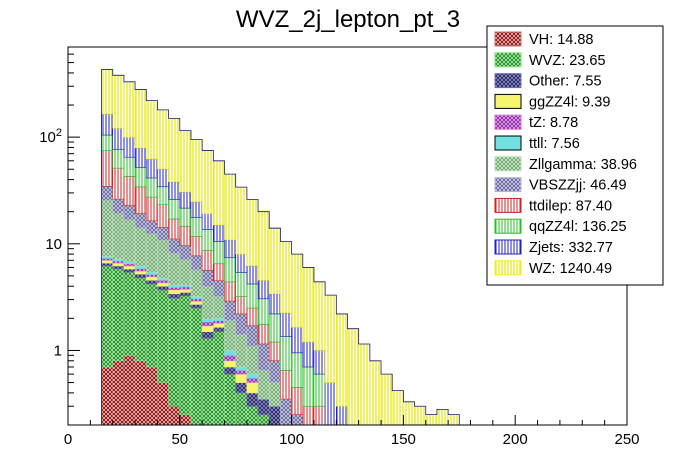  Describe the element at coordinates (561, 40) in the screenshot. I see `legend-label-vh: VH: 14.88` at that location.